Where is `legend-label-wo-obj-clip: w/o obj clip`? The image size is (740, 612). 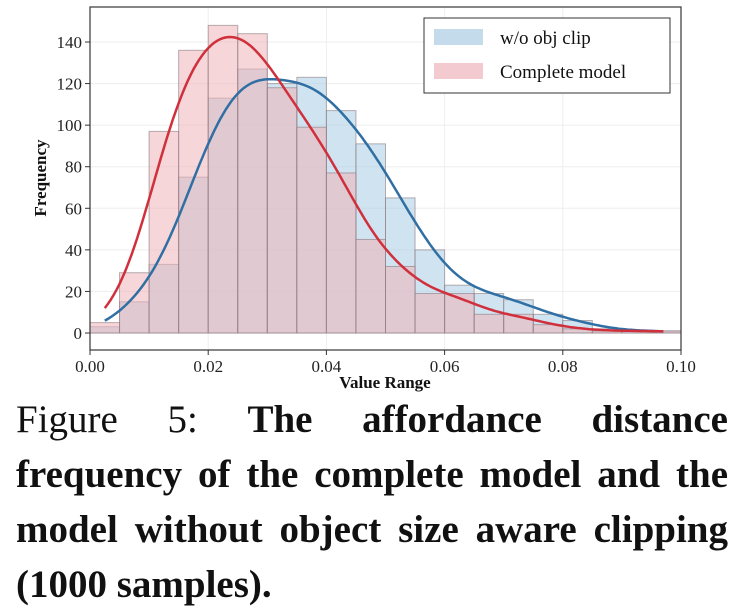 legend-label-wo-obj-clip: w/o obj clip is located at coordinates (545, 38).